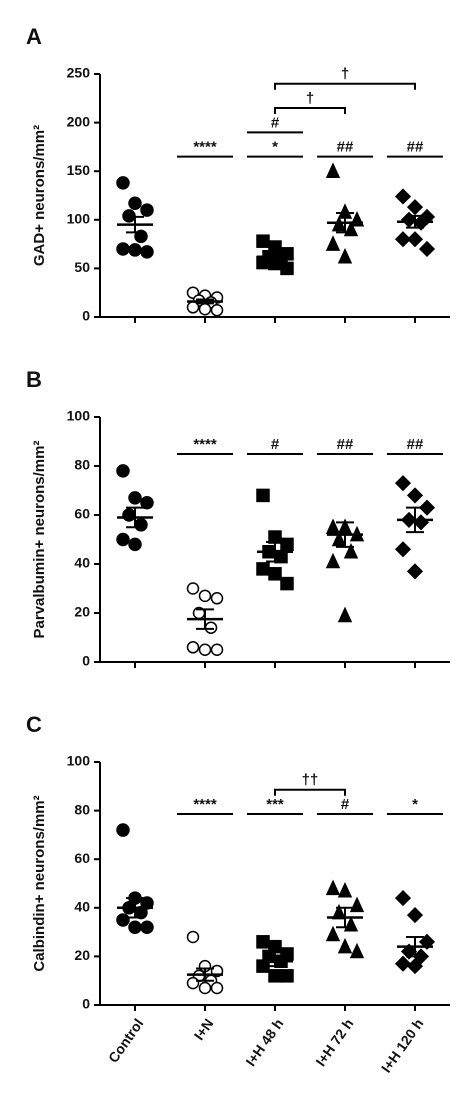  What do you see at coordinates (34, 379) in the screenshot?
I see `panel-label: B` at bounding box center [34, 379].